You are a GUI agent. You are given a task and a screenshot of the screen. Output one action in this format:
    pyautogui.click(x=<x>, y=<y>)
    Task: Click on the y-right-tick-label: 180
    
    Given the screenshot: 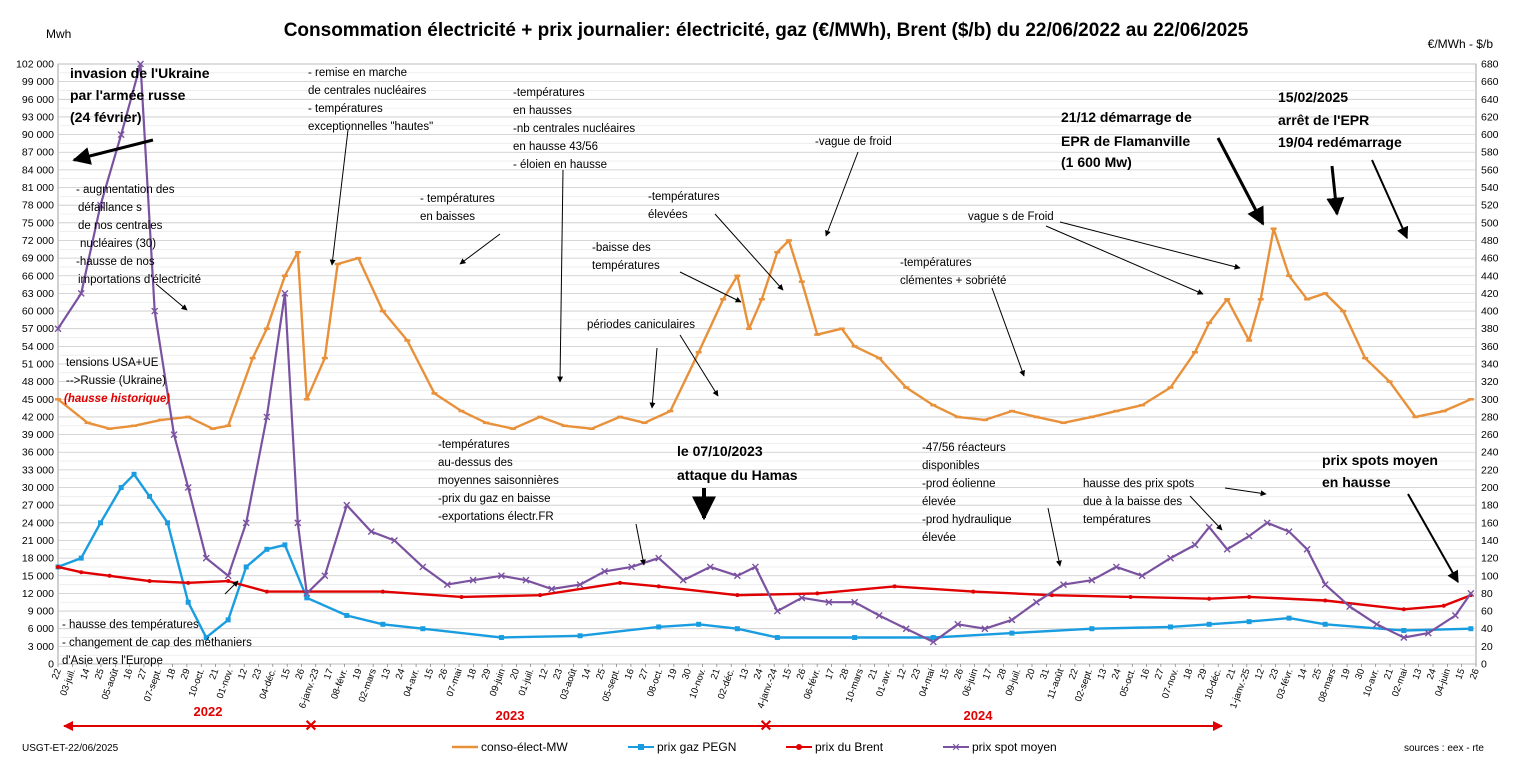 What is the action you would take?
    pyautogui.click(x=1490, y=506)
    